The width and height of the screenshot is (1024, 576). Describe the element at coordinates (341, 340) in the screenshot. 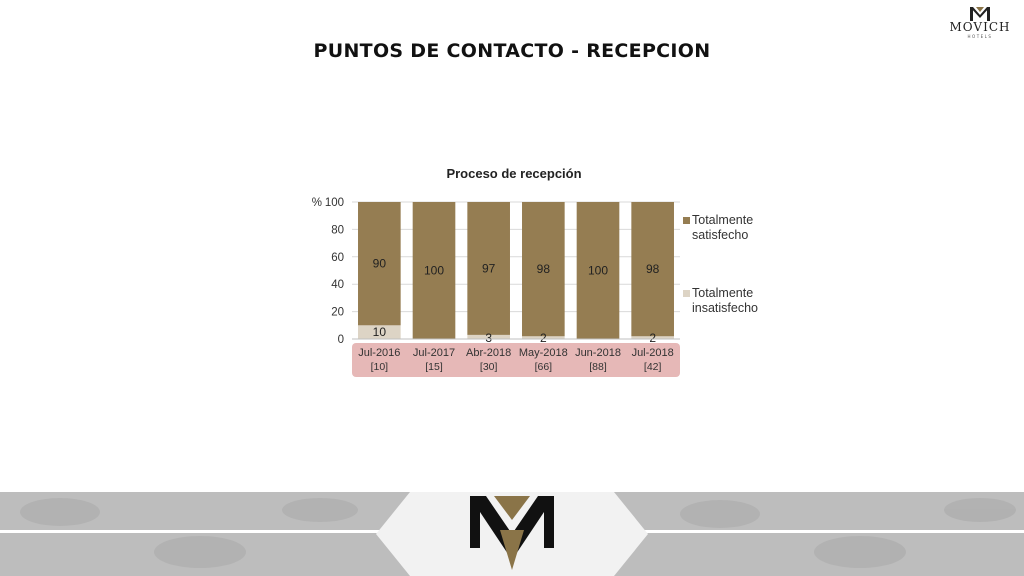

I see `y-tick-label: 0` at that location.